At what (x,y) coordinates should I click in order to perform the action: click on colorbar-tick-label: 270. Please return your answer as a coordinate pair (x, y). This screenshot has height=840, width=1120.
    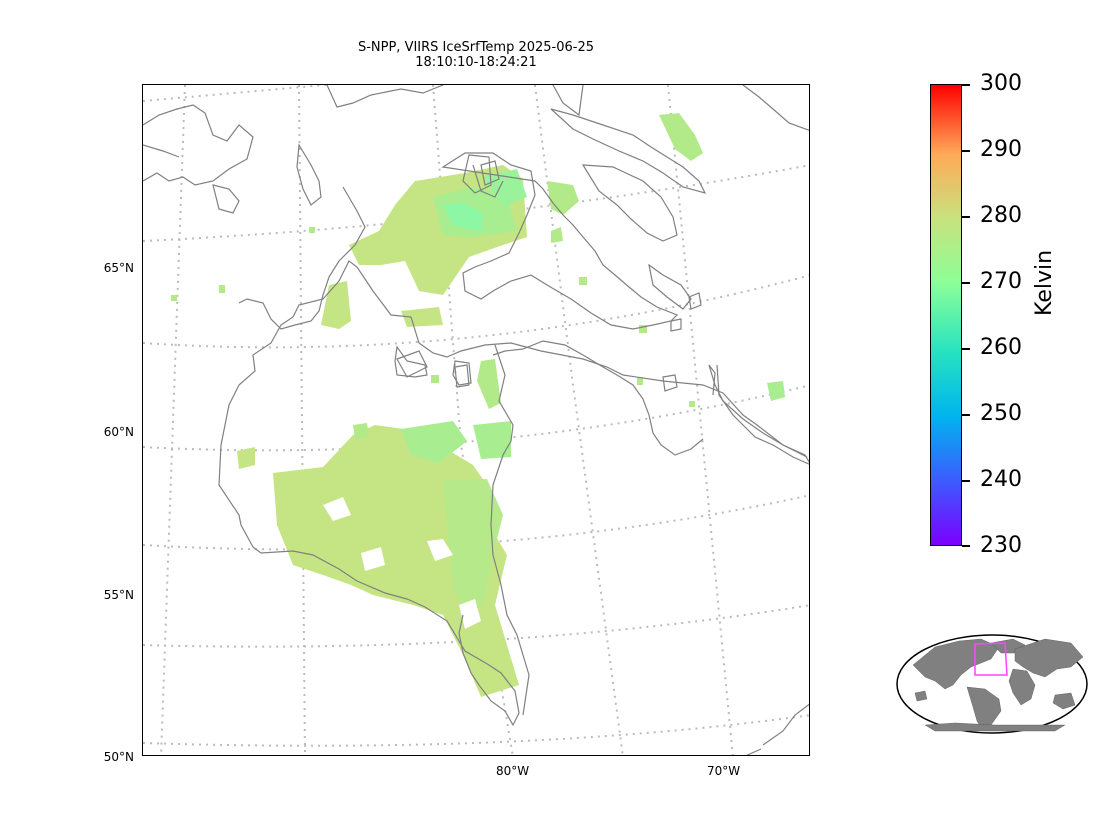
    Looking at the image, I should click on (1001, 281).